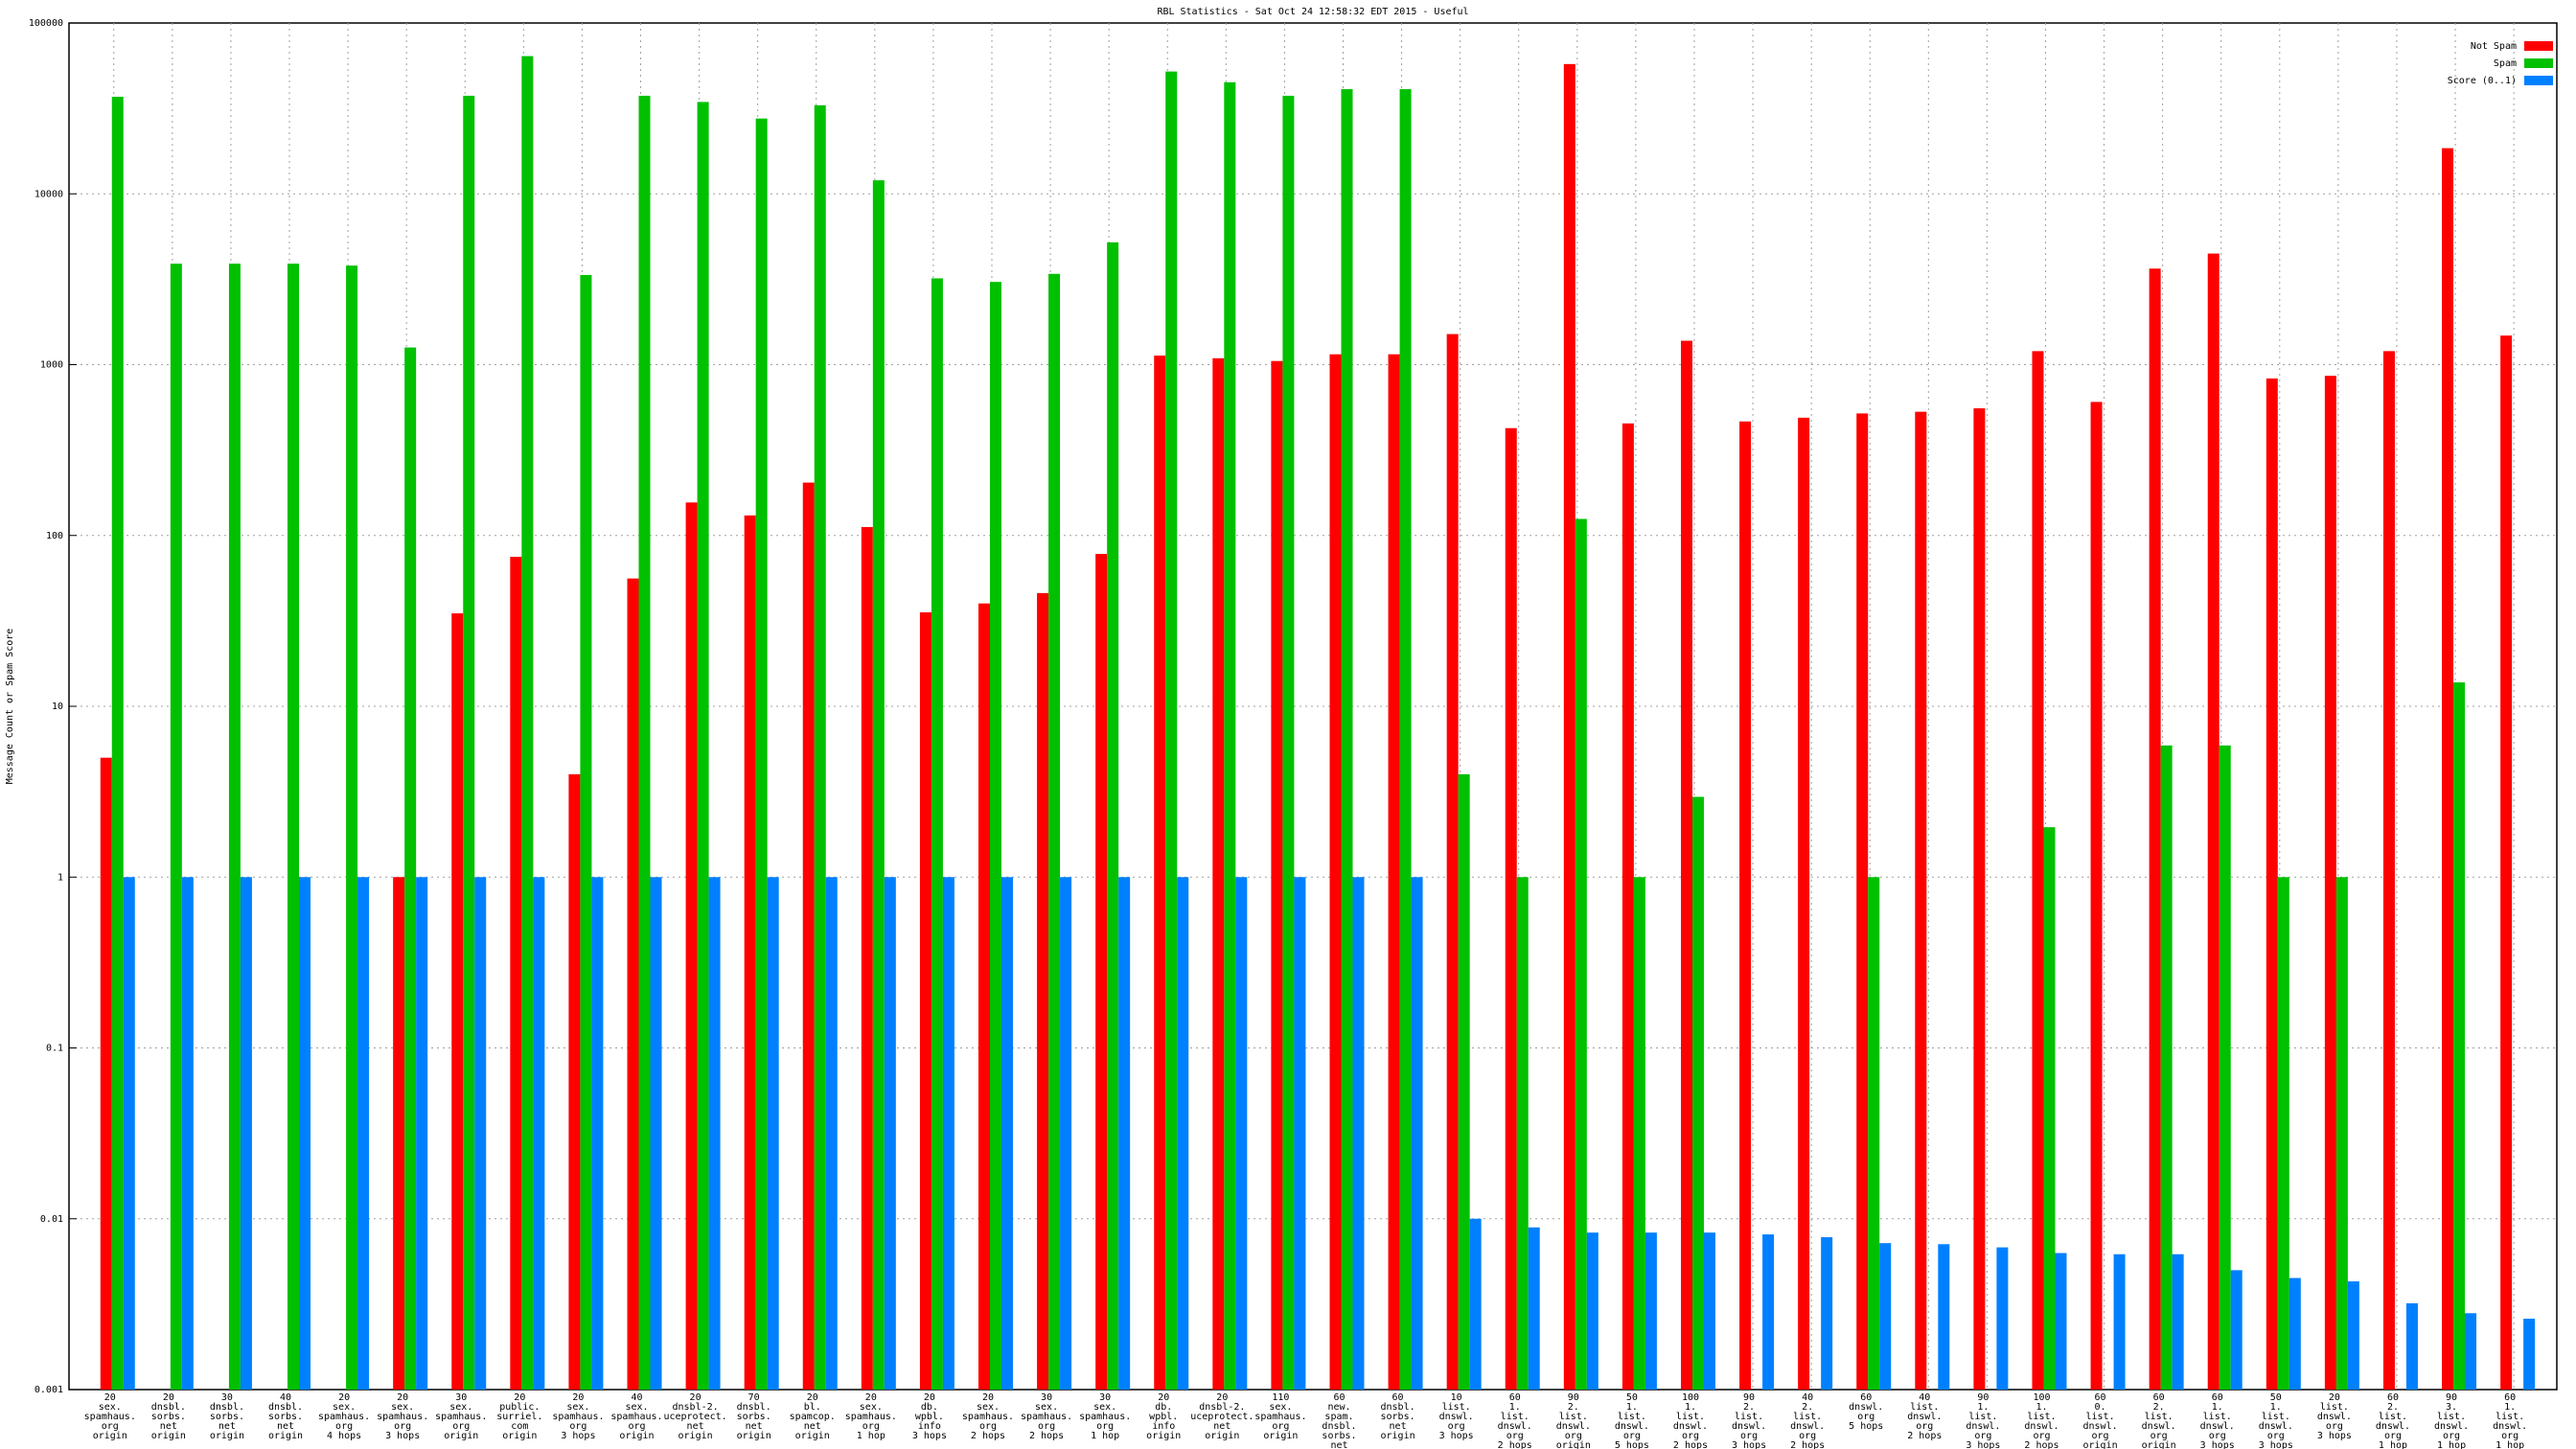  What do you see at coordinates (1280, 1397) in the screenshot?
I see `x-tick-label: 110` at bounding box center [1280, 1397].